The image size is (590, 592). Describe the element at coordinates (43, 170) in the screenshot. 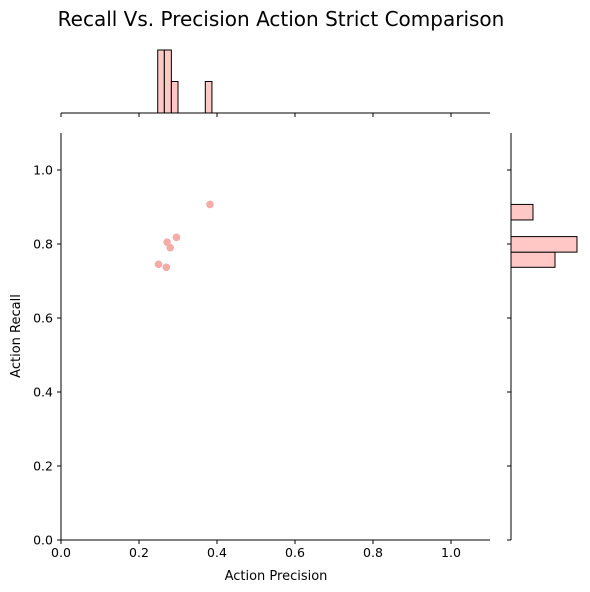

I see `y-tick-label: 1.0` at that location.